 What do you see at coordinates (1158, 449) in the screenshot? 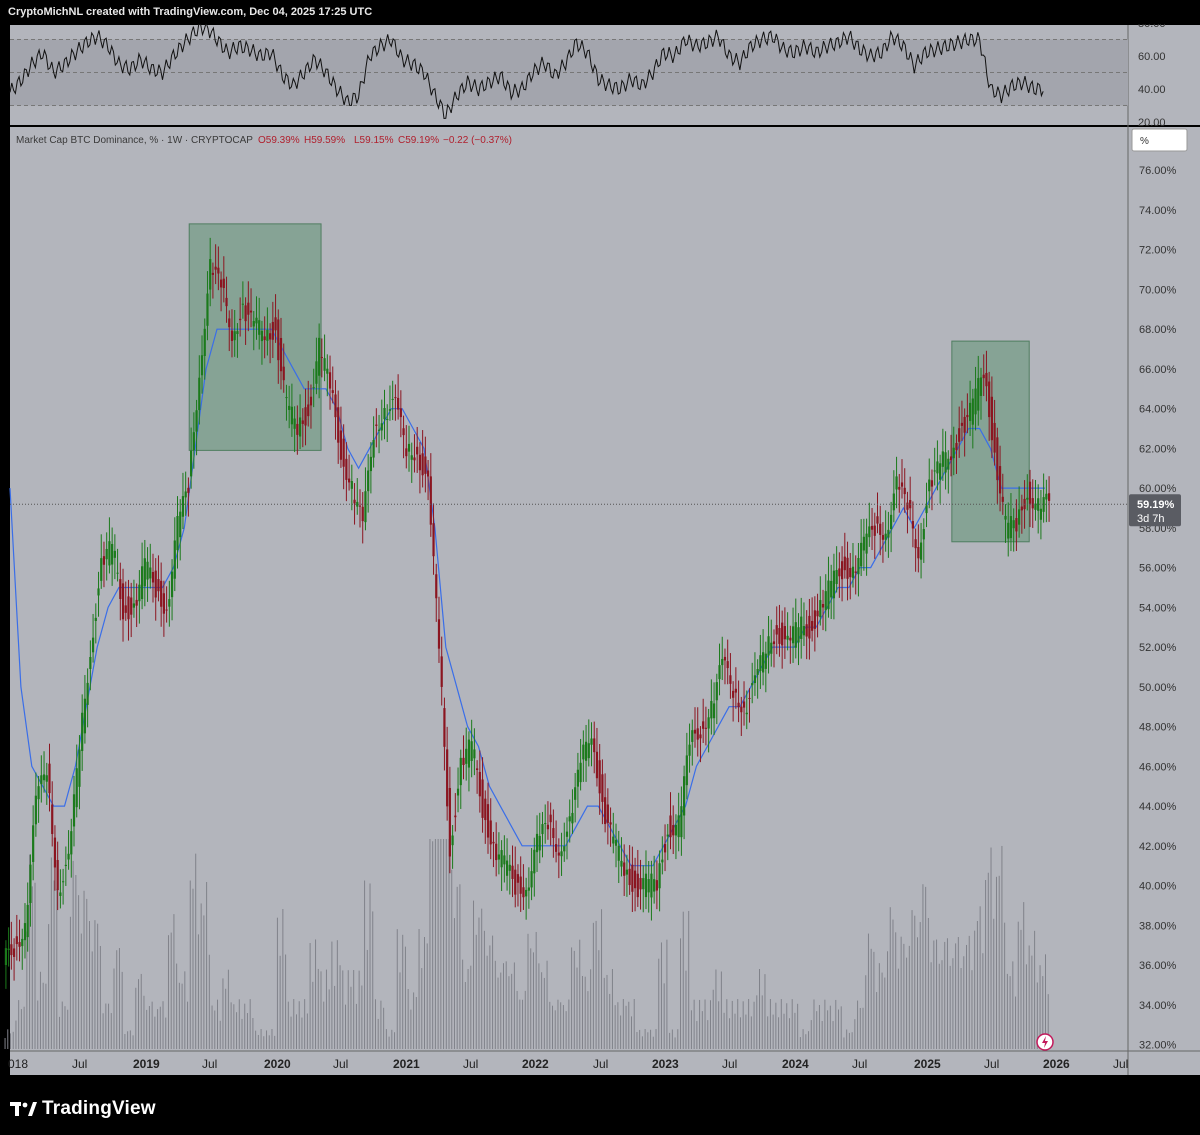
I see `price-axis-label: 62.00%` at bounding box center [1158, 449].